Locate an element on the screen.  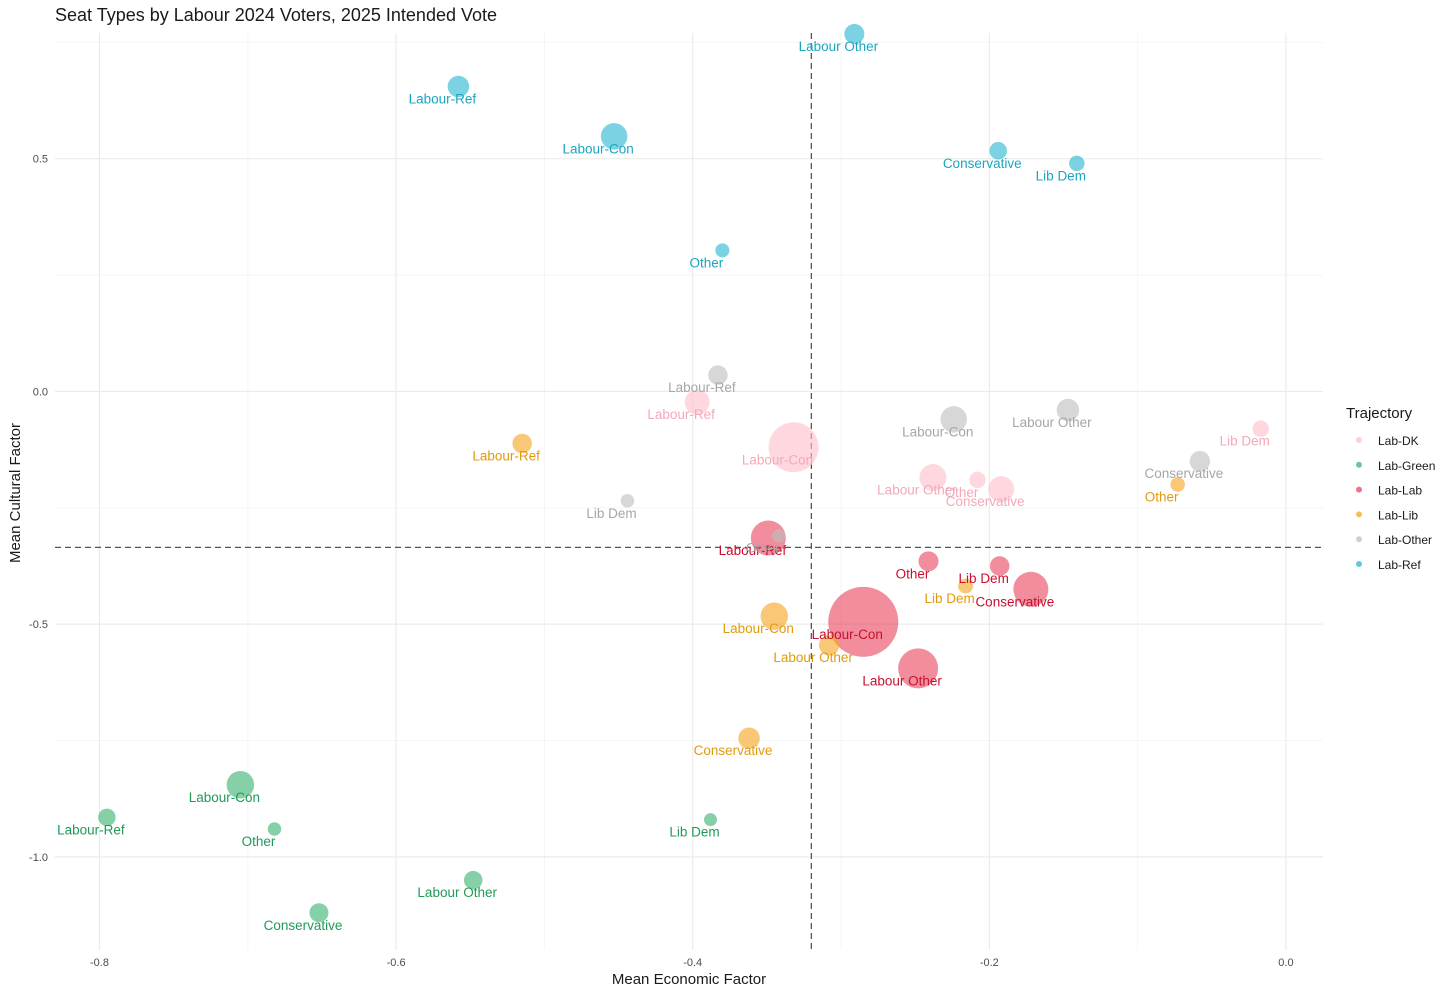
legend-key-lab-lab is located at coordinates (1359, 489).